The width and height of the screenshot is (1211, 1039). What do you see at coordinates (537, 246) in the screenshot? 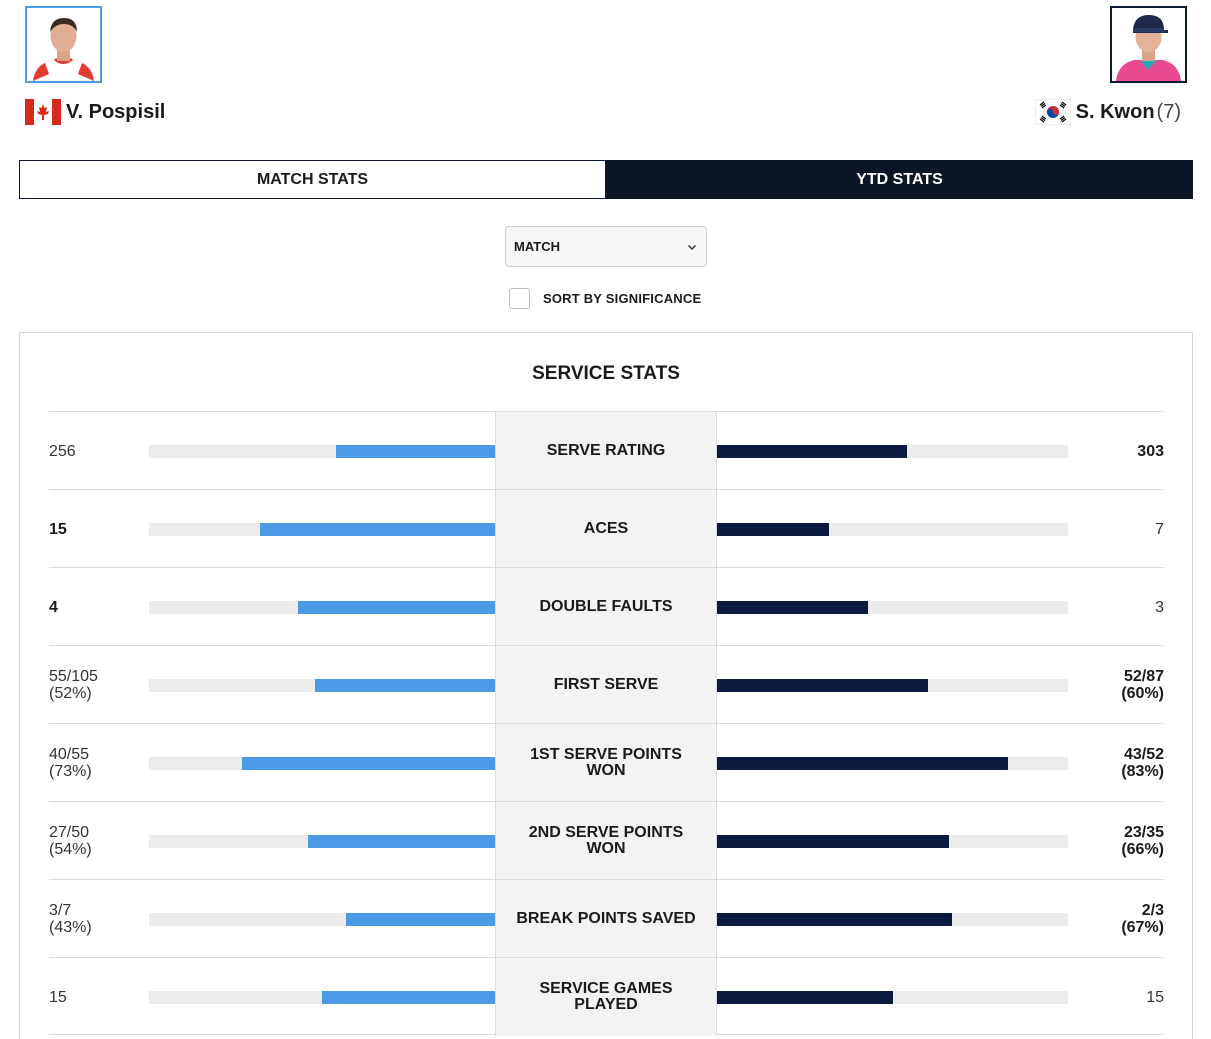
I see `period-select-value: MATCH` at bounding box center [537, 246].